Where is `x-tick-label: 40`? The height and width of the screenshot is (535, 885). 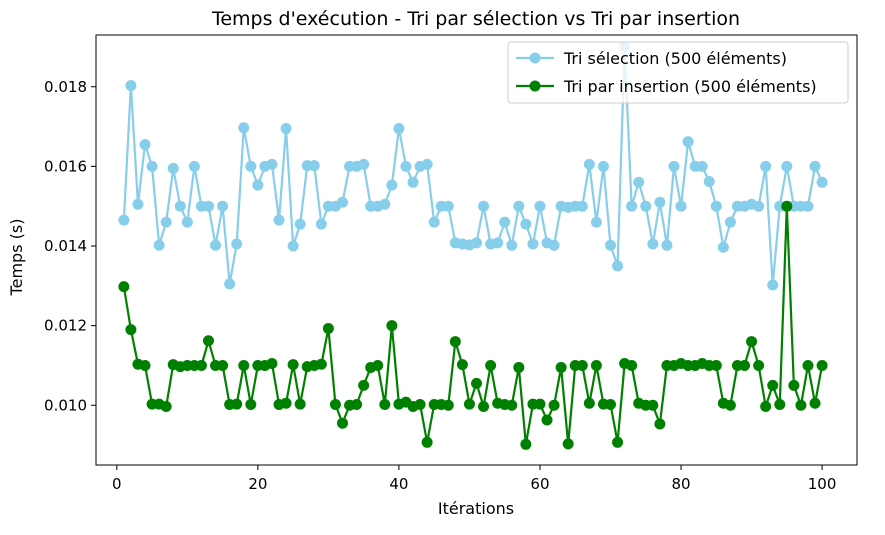 x-tick-label: 40 is located at coordinates (398, 484).